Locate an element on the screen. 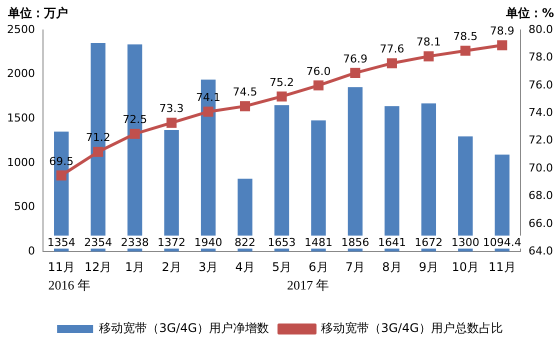 The image size is (560, 345). data-label: 1481 is located at coordinates (318, 242).